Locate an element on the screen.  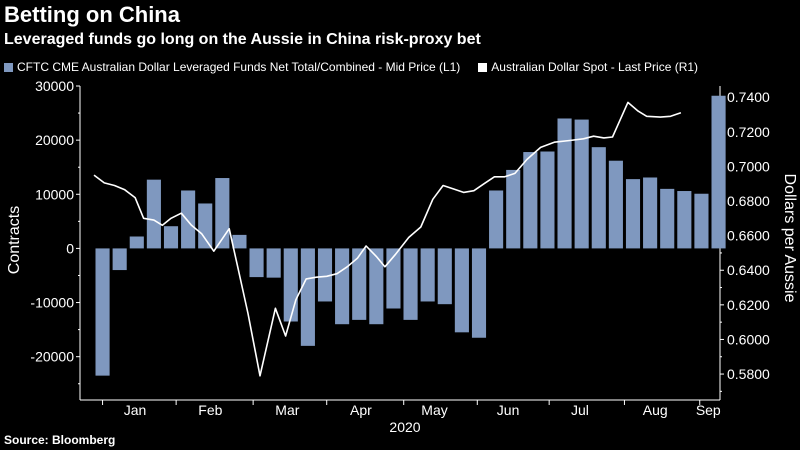
left-tick-label: -20000 is located at coordinates (52, 357).